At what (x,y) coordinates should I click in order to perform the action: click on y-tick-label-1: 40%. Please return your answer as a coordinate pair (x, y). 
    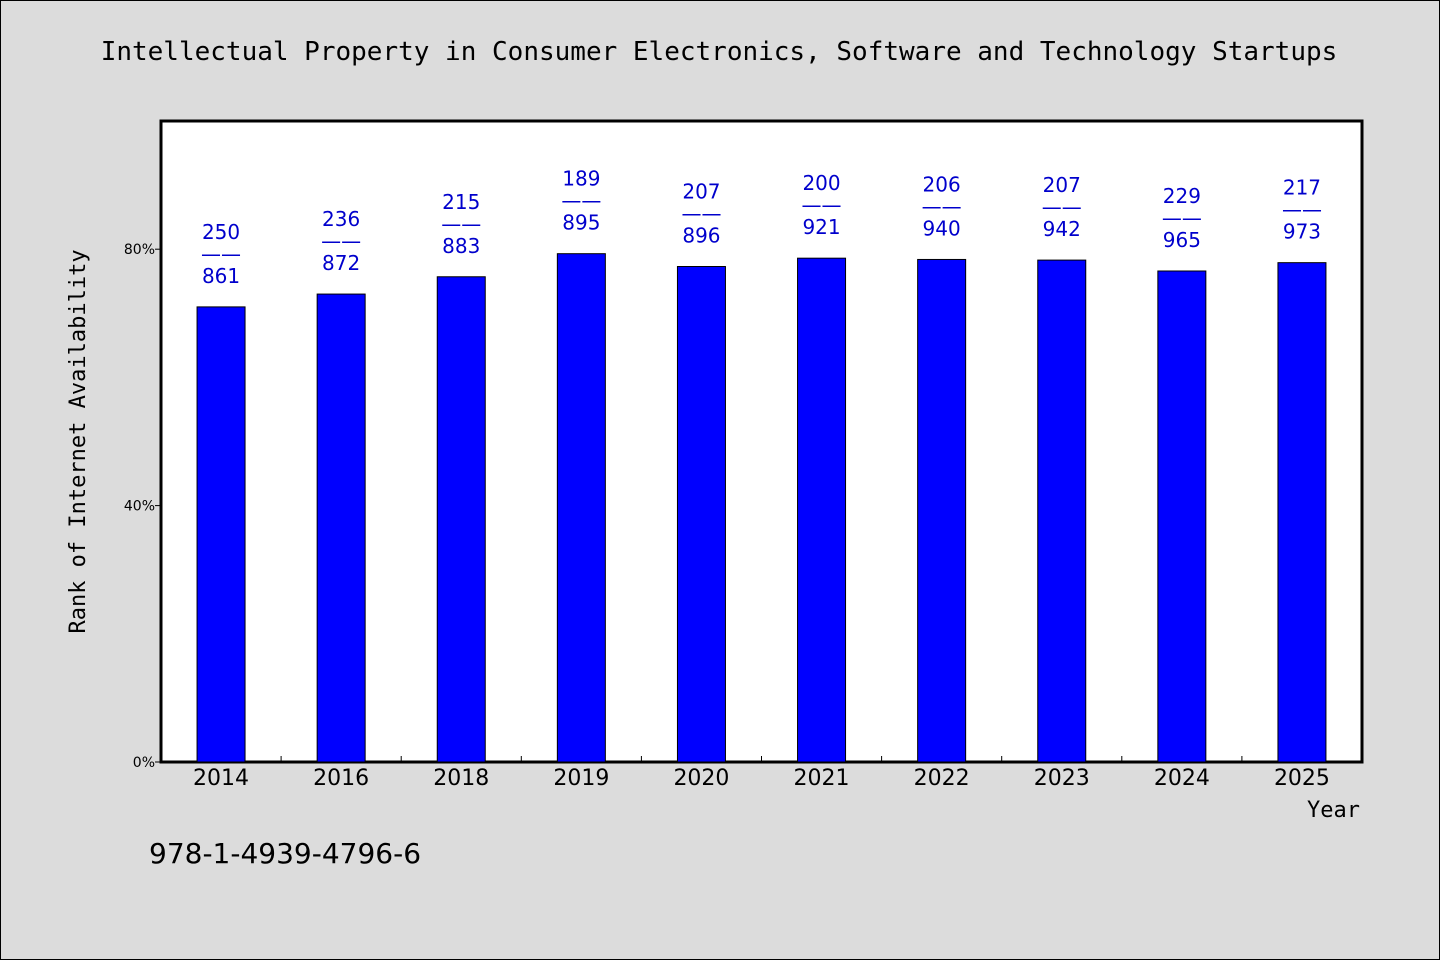
    Looking at the image, I should click on (139, 507).